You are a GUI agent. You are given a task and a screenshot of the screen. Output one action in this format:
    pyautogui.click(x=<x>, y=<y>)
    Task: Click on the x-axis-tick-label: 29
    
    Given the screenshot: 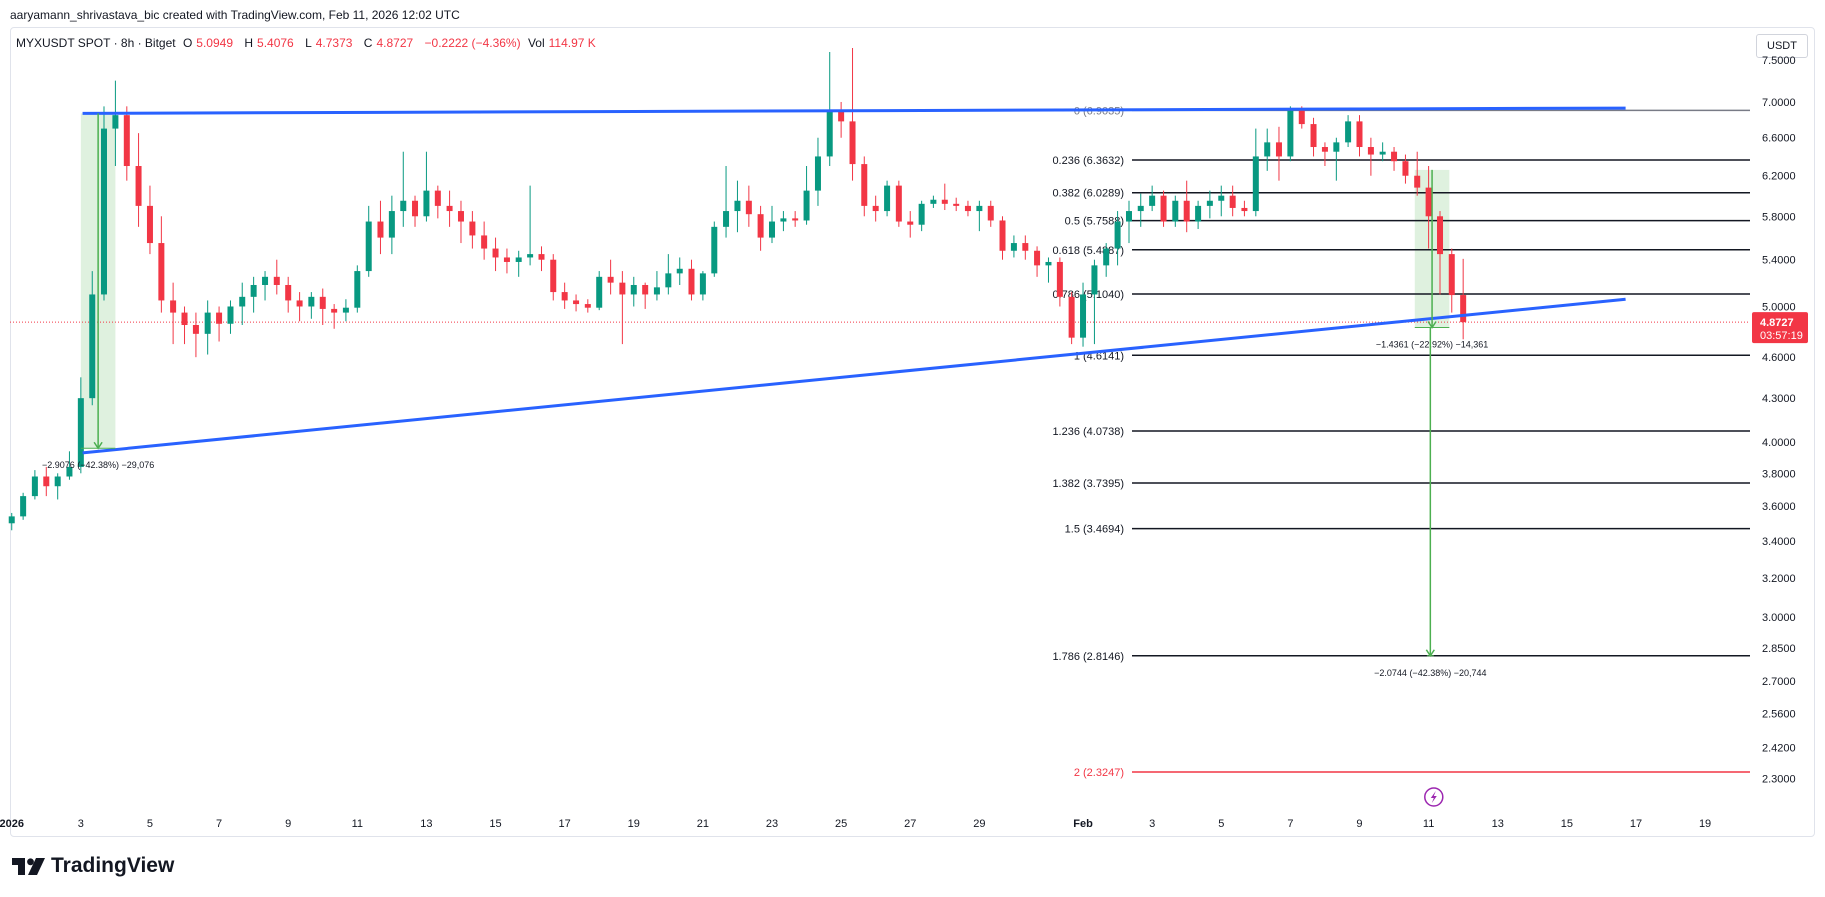 What is the action you would take?
    pyautogui.click(x=979, y=824)
    